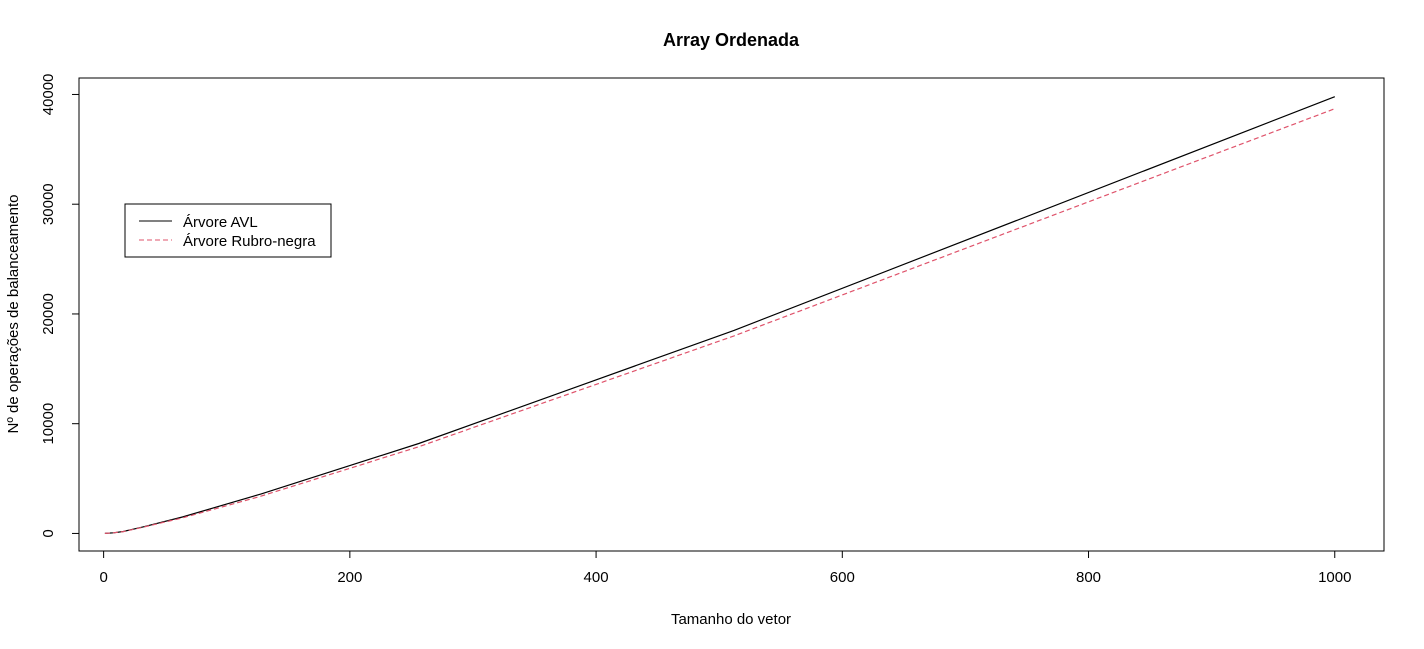 This screenshot has height=649, width=1424. I want to click on legend-label-avl: Árvore AVL, so click(220, 222).